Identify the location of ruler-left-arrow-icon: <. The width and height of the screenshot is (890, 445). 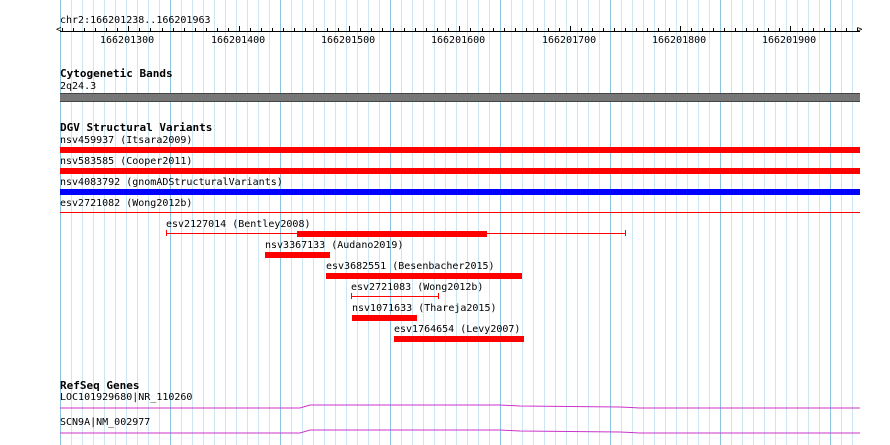
(59, 30).